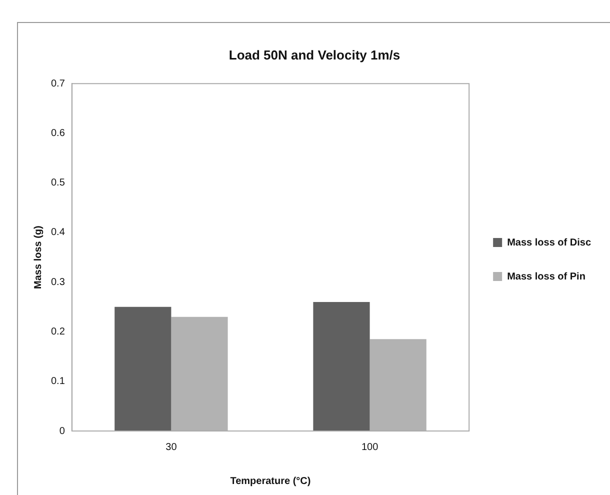 This screenshot has width=610, height=495. I want to click on y-tick-label: 0.1, so click(58, 382).